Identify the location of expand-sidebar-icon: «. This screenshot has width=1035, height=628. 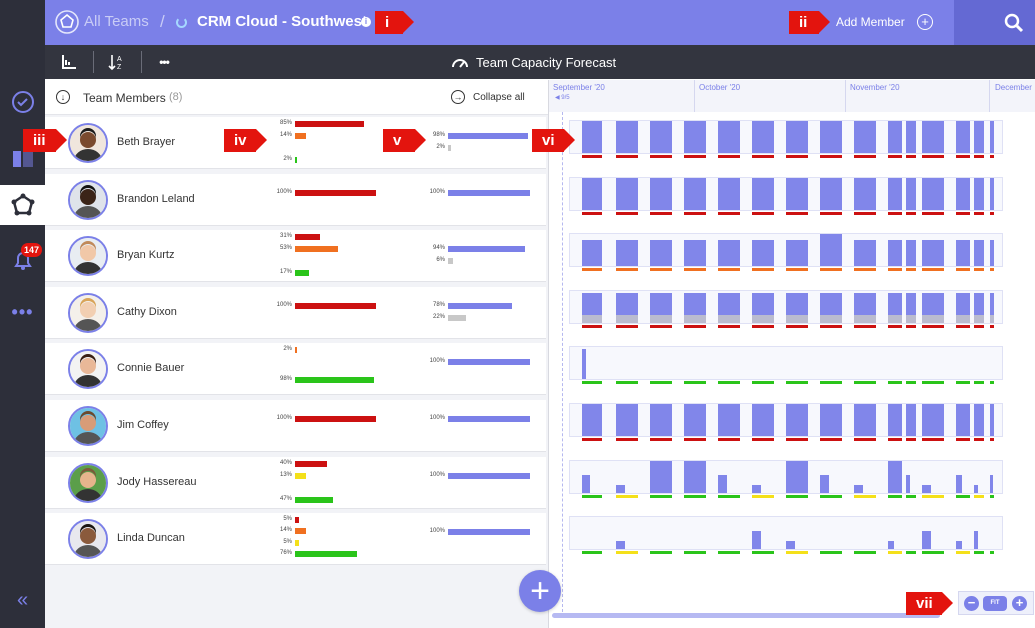
(22, 599).